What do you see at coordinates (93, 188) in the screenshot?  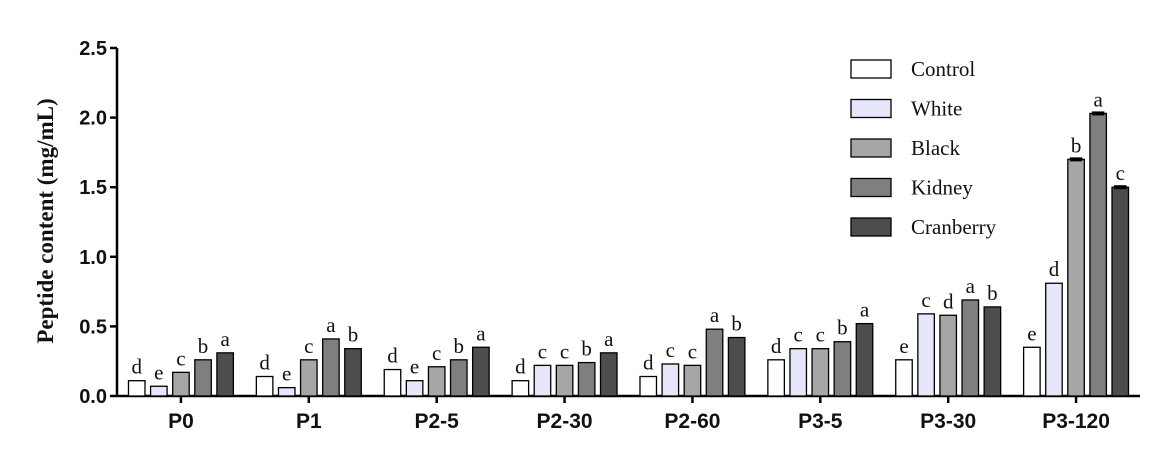 I see `y-tick-label-3: 1.5` at bounding box center [93, 188].